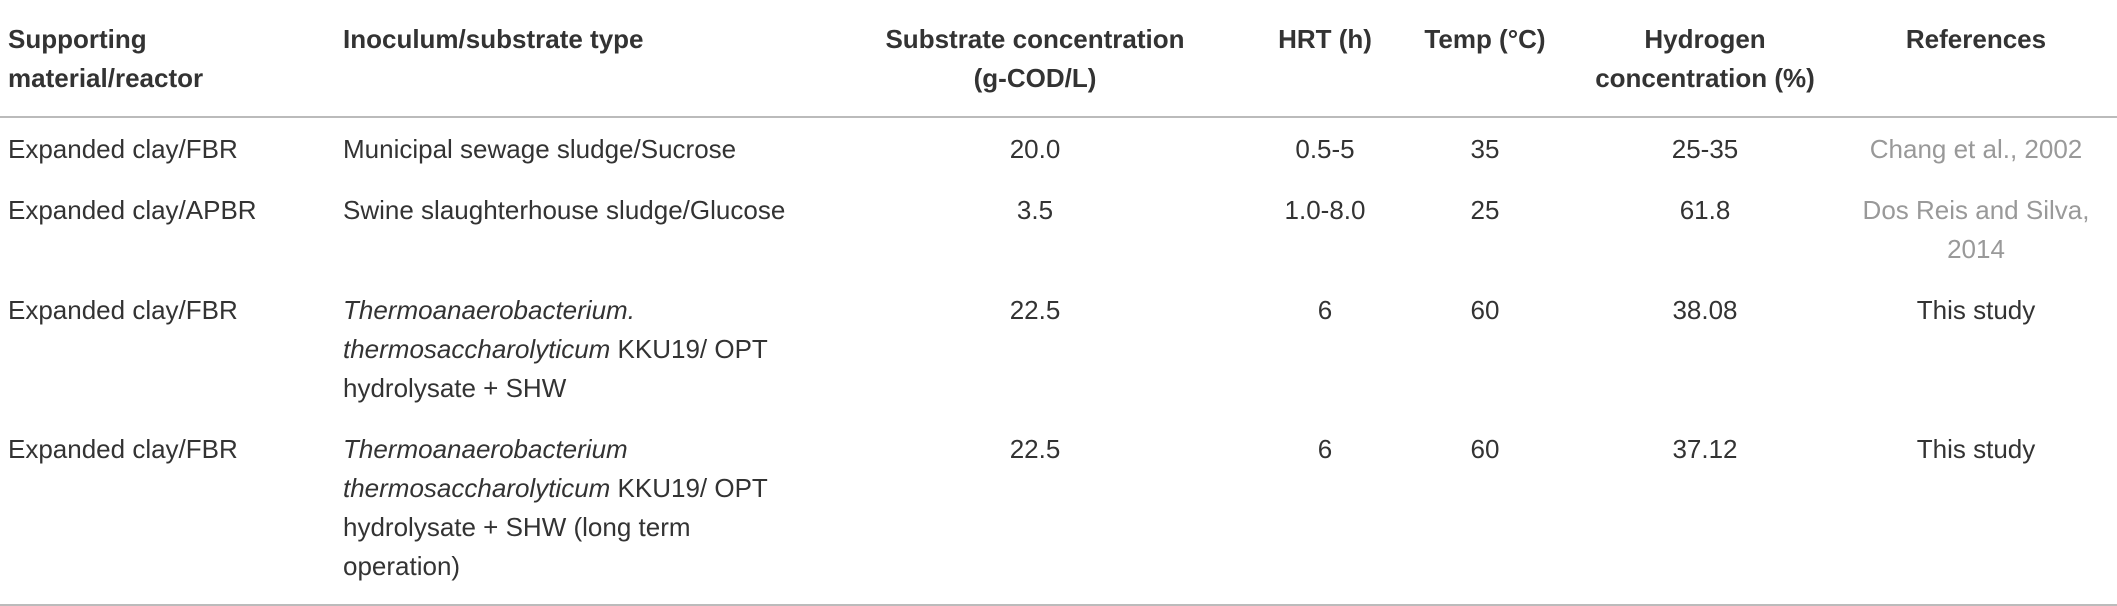  I want to click on table-cell: 0.5-5, so click(1325, 149).